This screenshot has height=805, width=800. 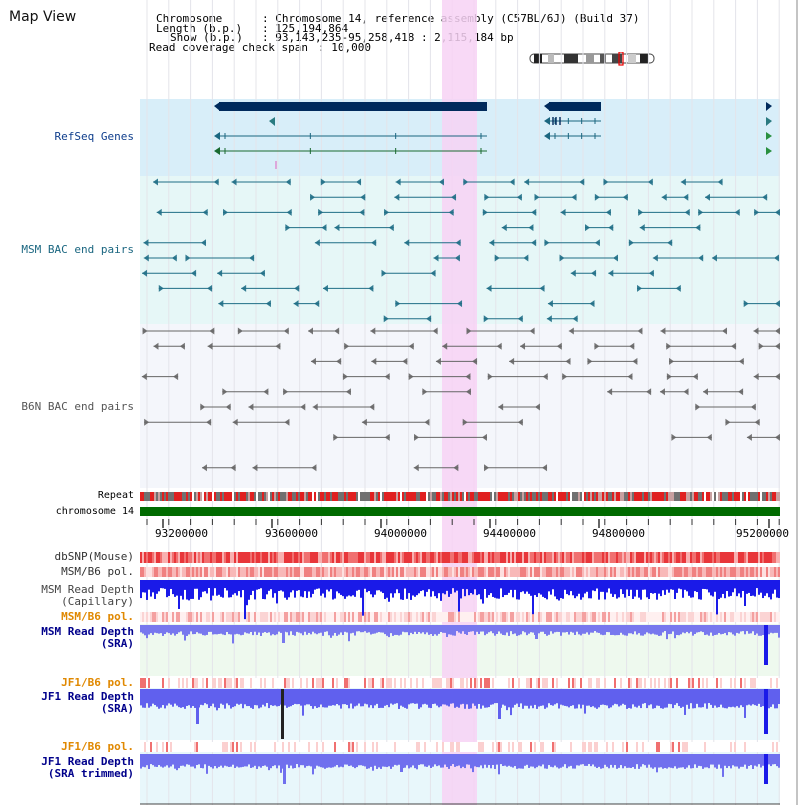 What do you see at coordinates (87, 631) in the screenshot?
I see `label-msm-depth-sra: MSM Read Depth` at bounding box center [87, 631].